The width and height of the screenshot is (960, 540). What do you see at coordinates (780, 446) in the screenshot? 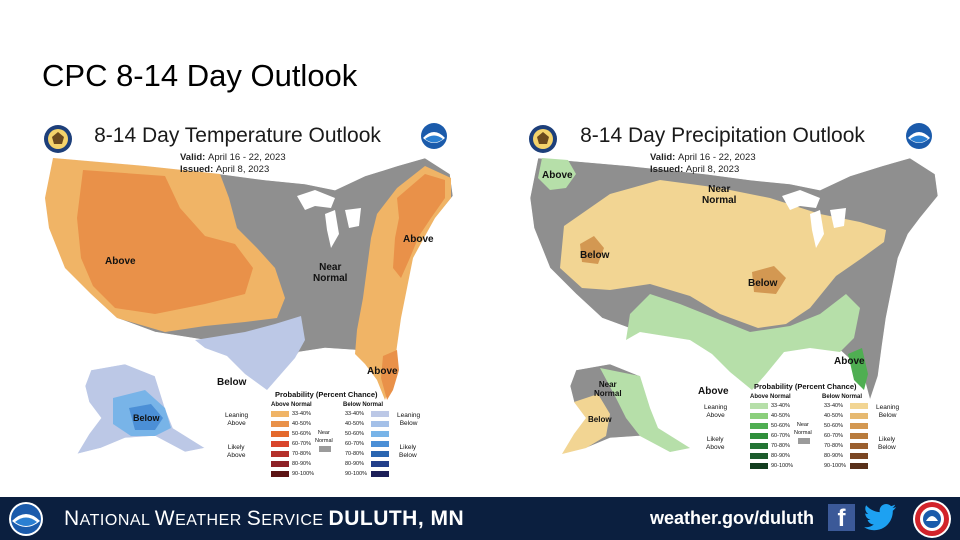
I see `legend-above-range: 70-80%` at bounding box center [780, 446].